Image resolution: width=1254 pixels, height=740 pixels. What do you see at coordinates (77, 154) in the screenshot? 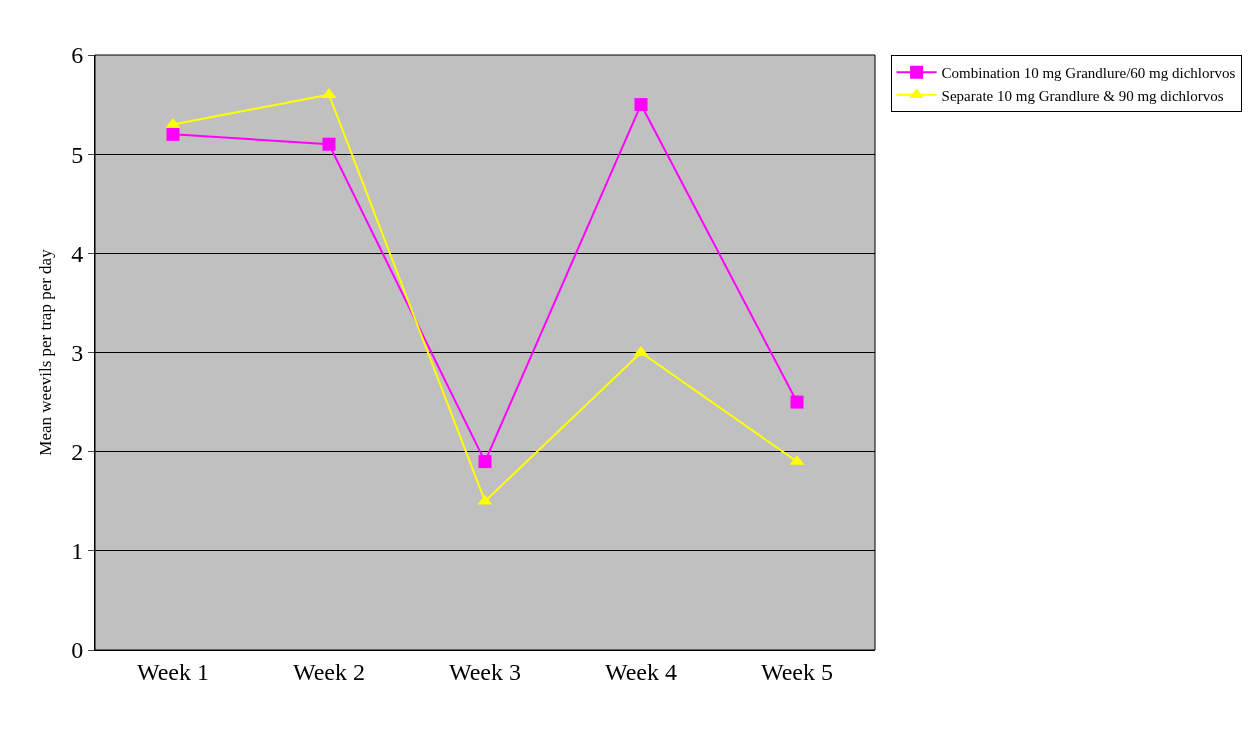
I see `y-tick-label: 5` at bounding box center [77, 154].